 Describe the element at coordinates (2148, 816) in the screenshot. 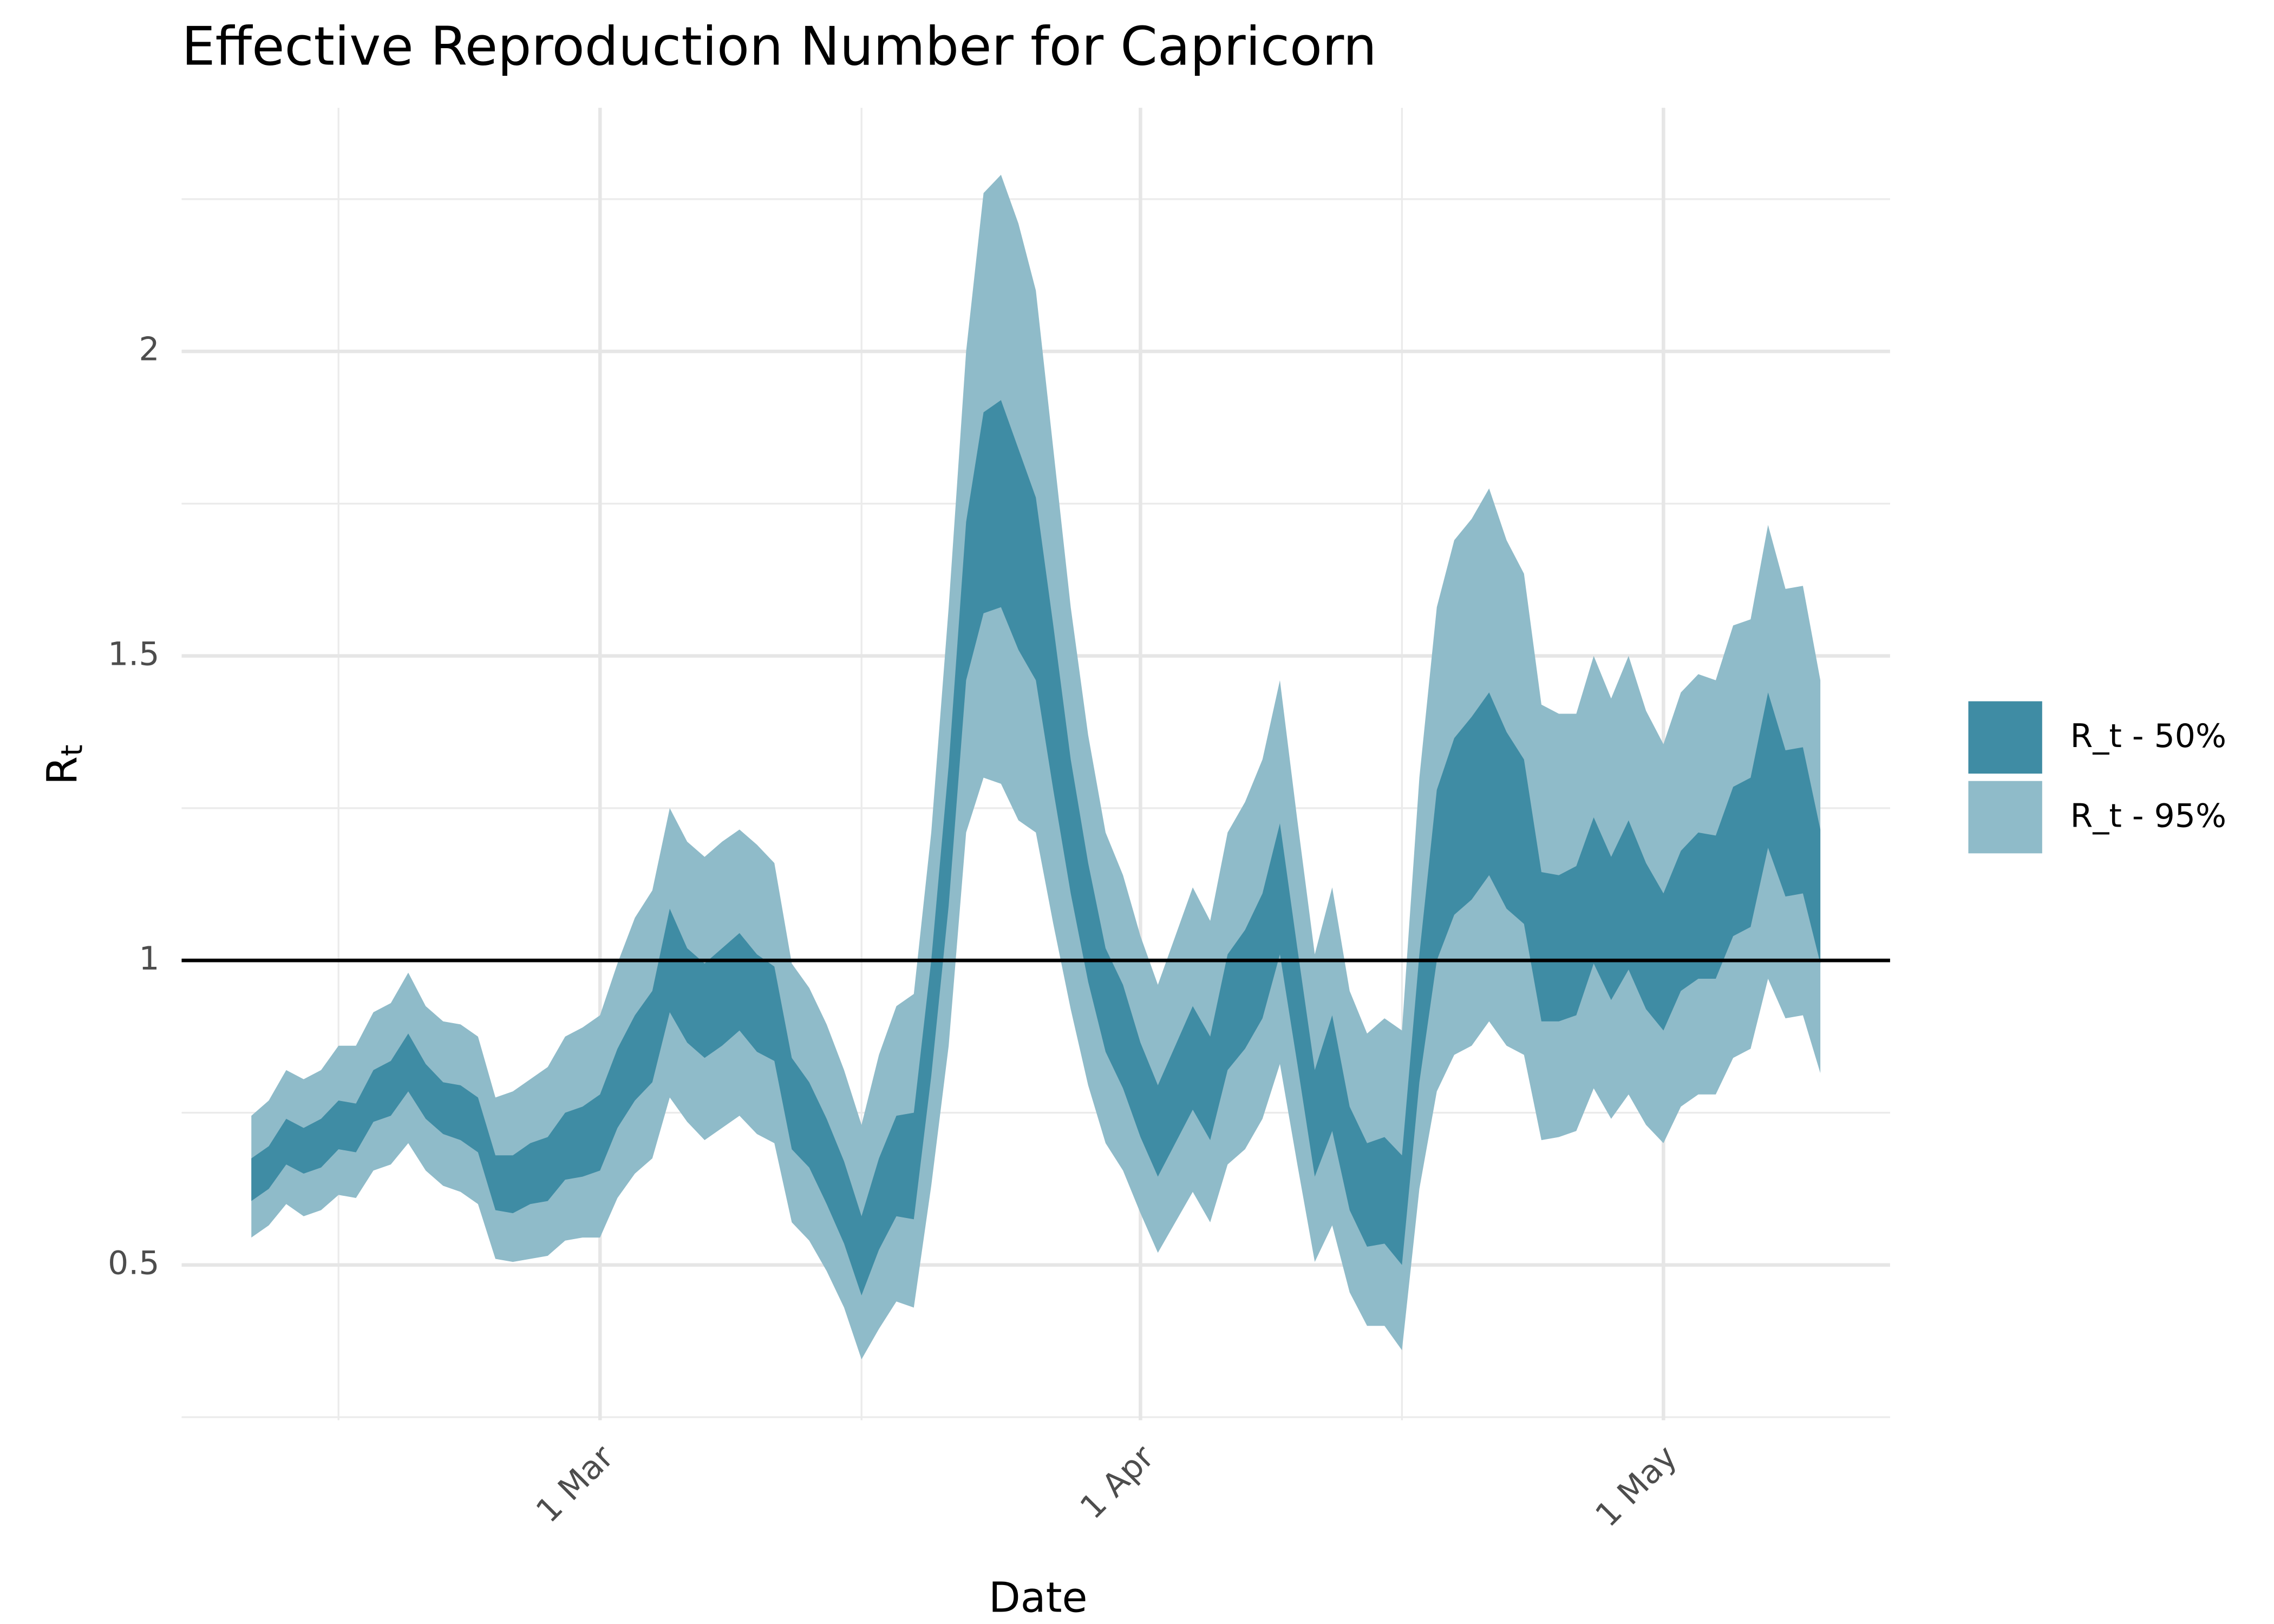

I see `legend-label: R_t - 95%` at that location.